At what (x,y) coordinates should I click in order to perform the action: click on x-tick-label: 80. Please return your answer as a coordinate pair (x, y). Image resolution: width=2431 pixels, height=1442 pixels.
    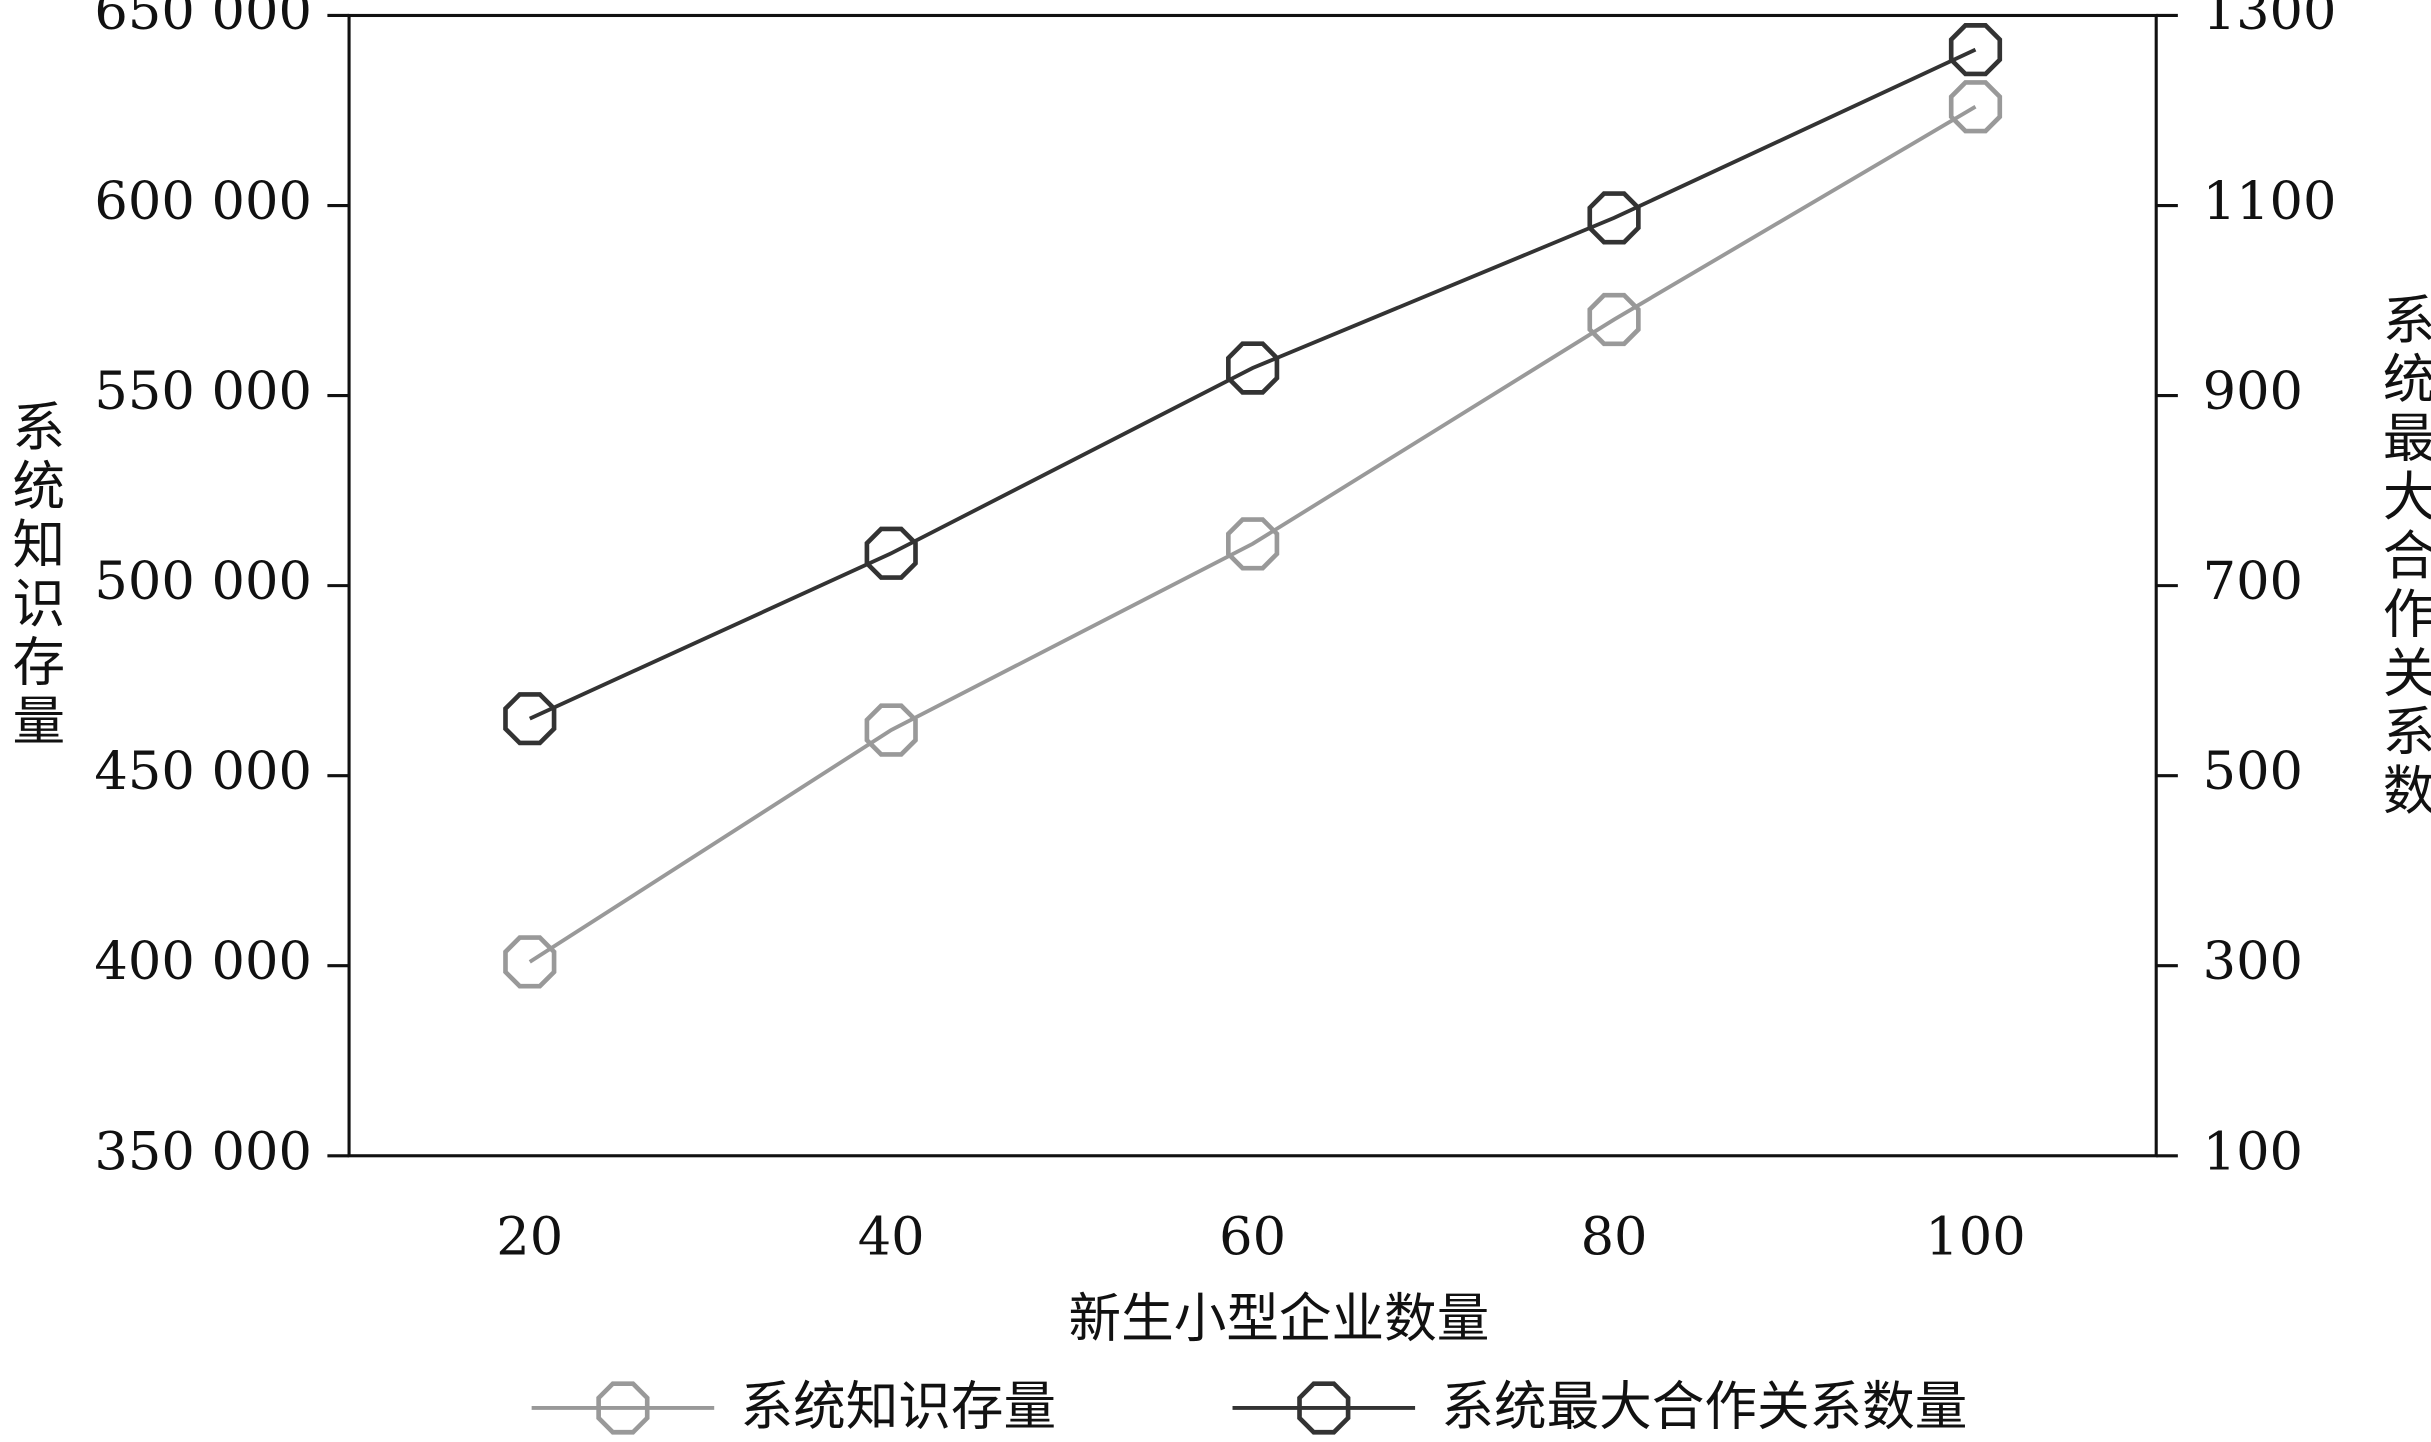
    Looking at the image, I should click on (1614, 1236).